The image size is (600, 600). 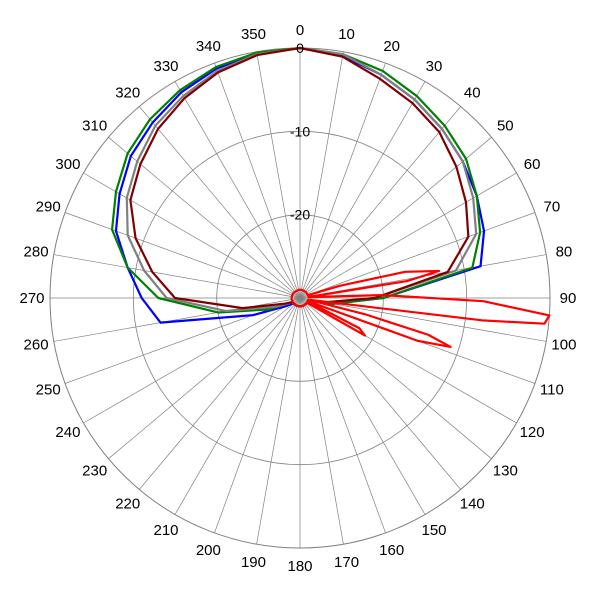 I want to click on angle-tick-label: 60, so click(x=532, y=164).